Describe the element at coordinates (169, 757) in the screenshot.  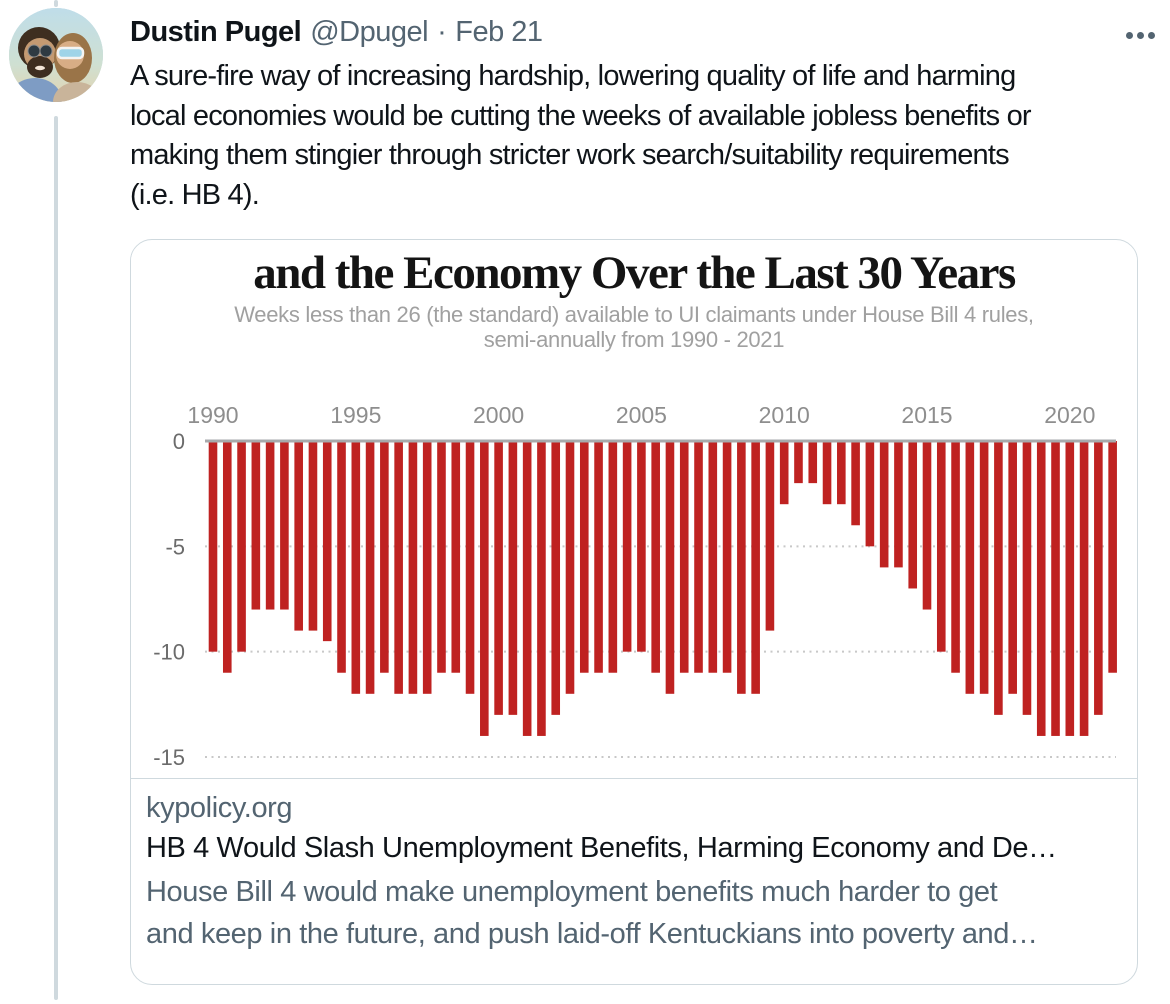
I see `svg-text: -15` at that location.